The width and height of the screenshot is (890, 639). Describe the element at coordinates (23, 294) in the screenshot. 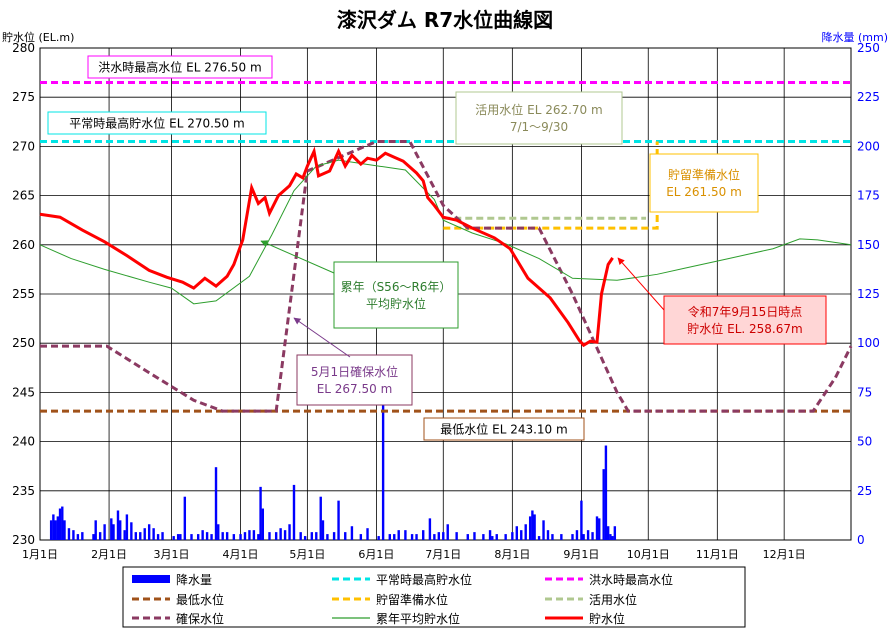

I see `y-tick-label-left: 255` at that location.